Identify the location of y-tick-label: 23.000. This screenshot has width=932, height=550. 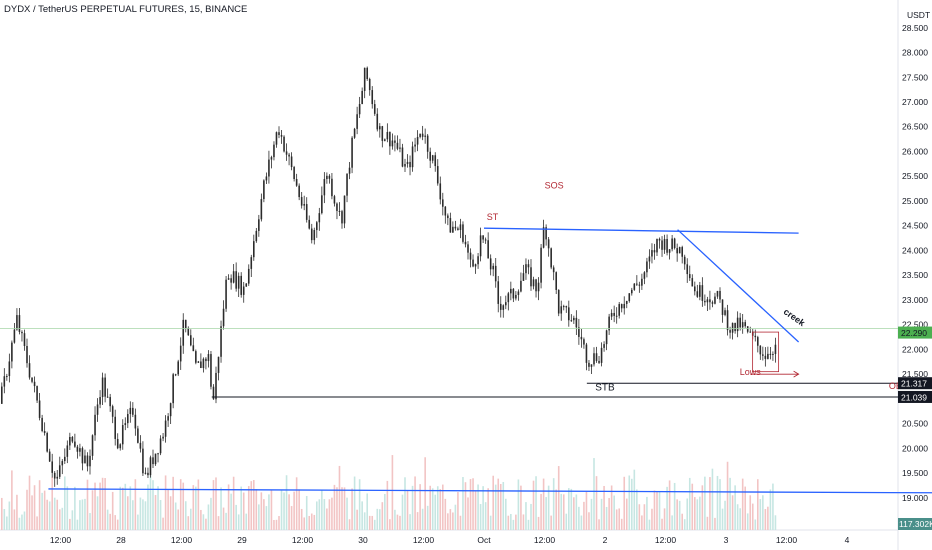
(915, 300).